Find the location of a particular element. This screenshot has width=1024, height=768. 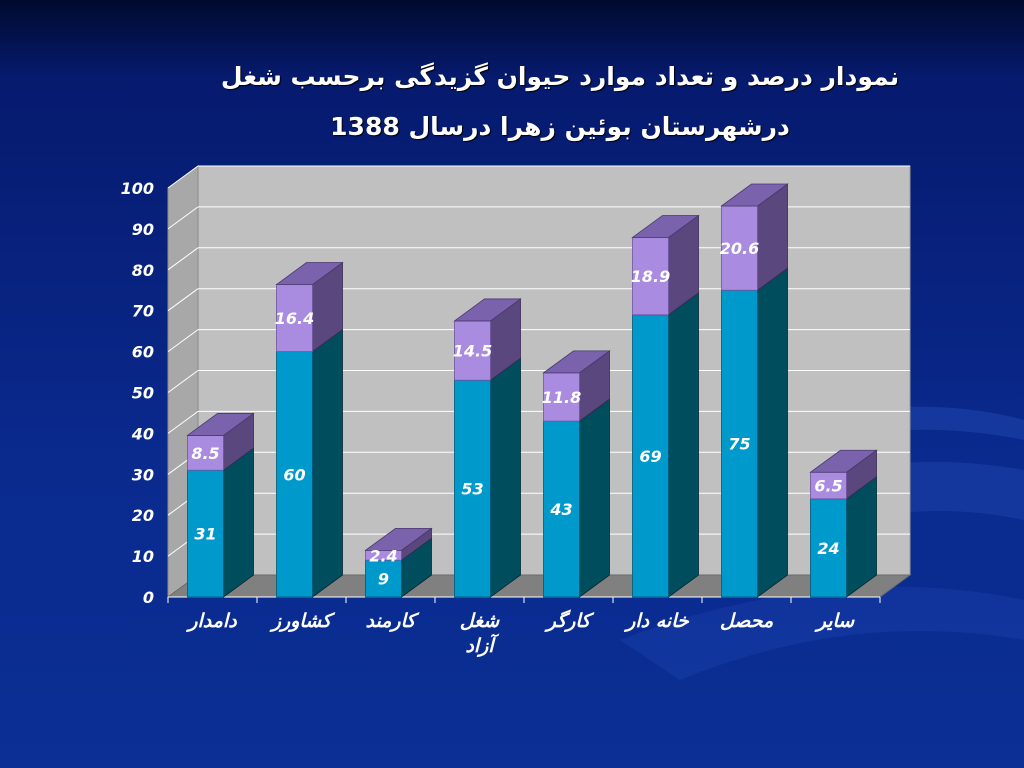

data-label-top: 8.5 is located at coordinates (205, 453).